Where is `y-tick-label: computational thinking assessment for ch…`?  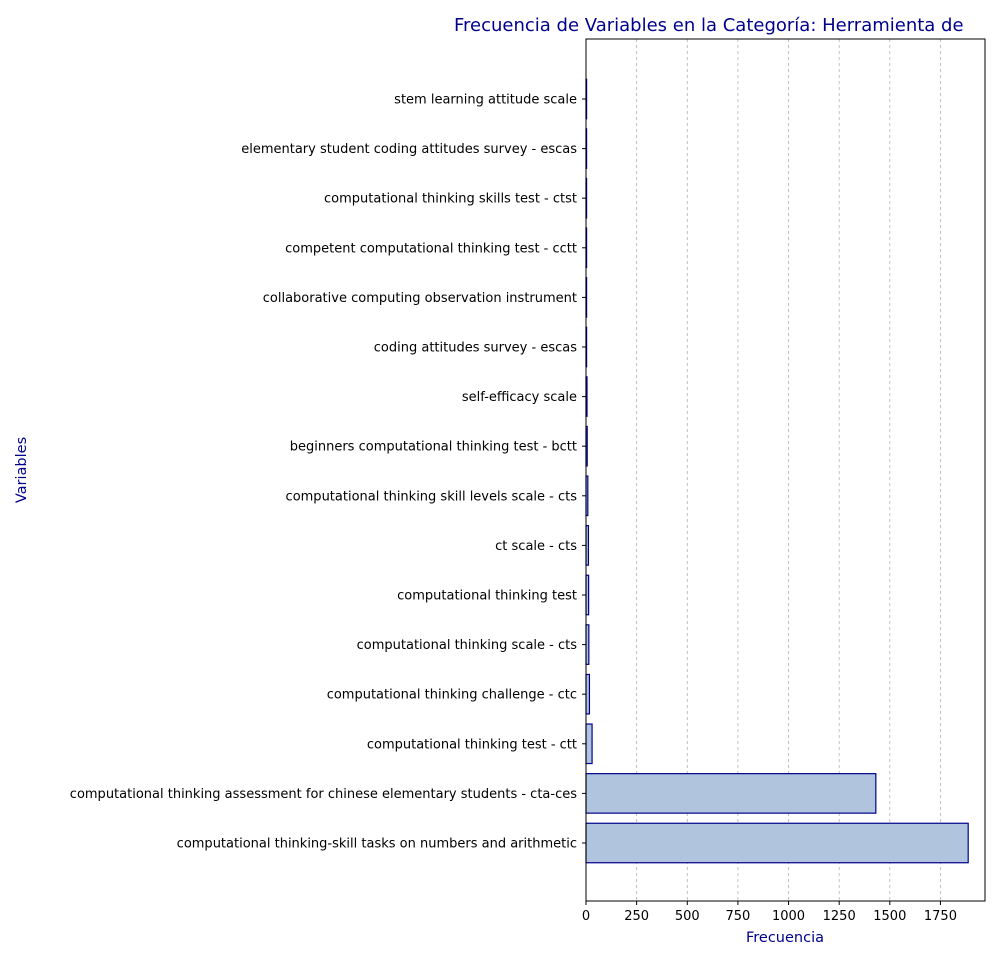
y-tick-label: computational thinking assessment for ch… is located at coordinates (323, 794).